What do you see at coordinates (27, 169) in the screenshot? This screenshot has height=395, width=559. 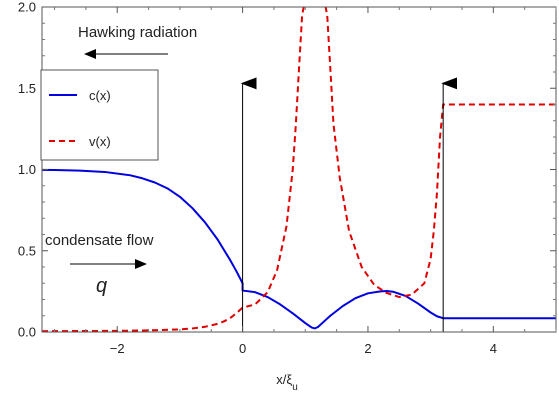 I see `y-tick-label: 1.0` at bounding box center [27, 169].